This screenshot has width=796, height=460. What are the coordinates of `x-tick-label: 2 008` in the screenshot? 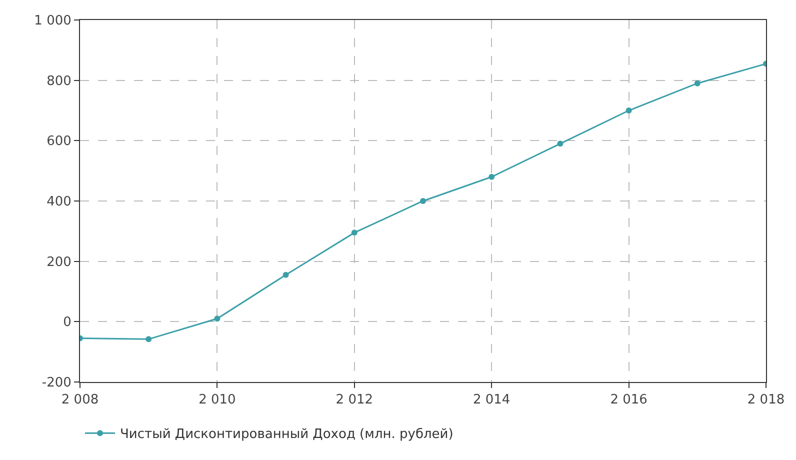 It's located at (80, 400).